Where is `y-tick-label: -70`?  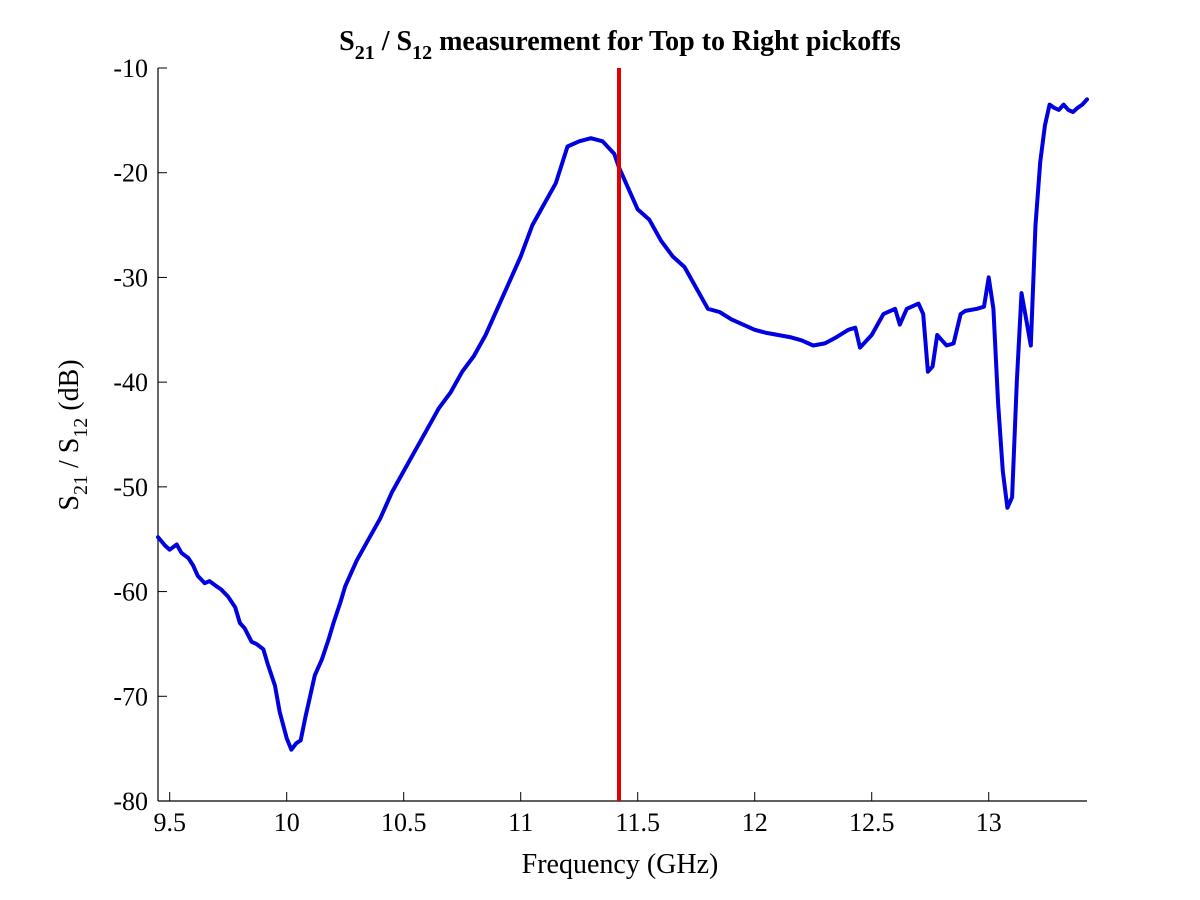
y-tick-label: -70 is located at coordinates (130, 696).